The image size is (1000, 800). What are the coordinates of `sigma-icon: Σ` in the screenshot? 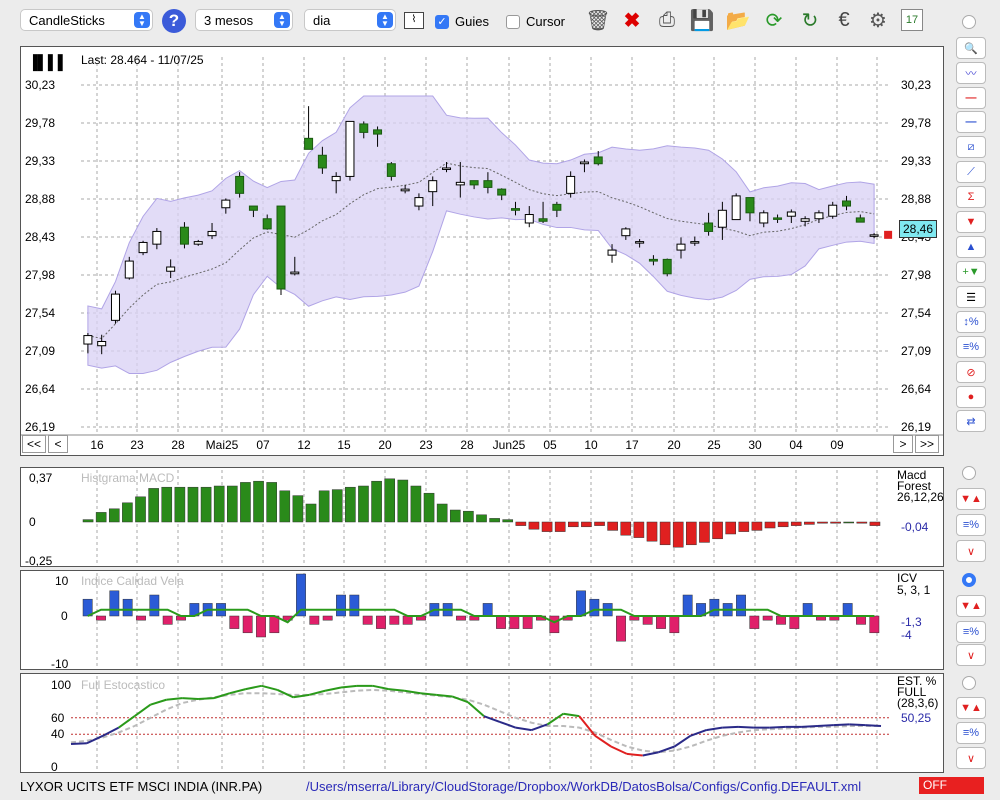 It's located at (971, 197).